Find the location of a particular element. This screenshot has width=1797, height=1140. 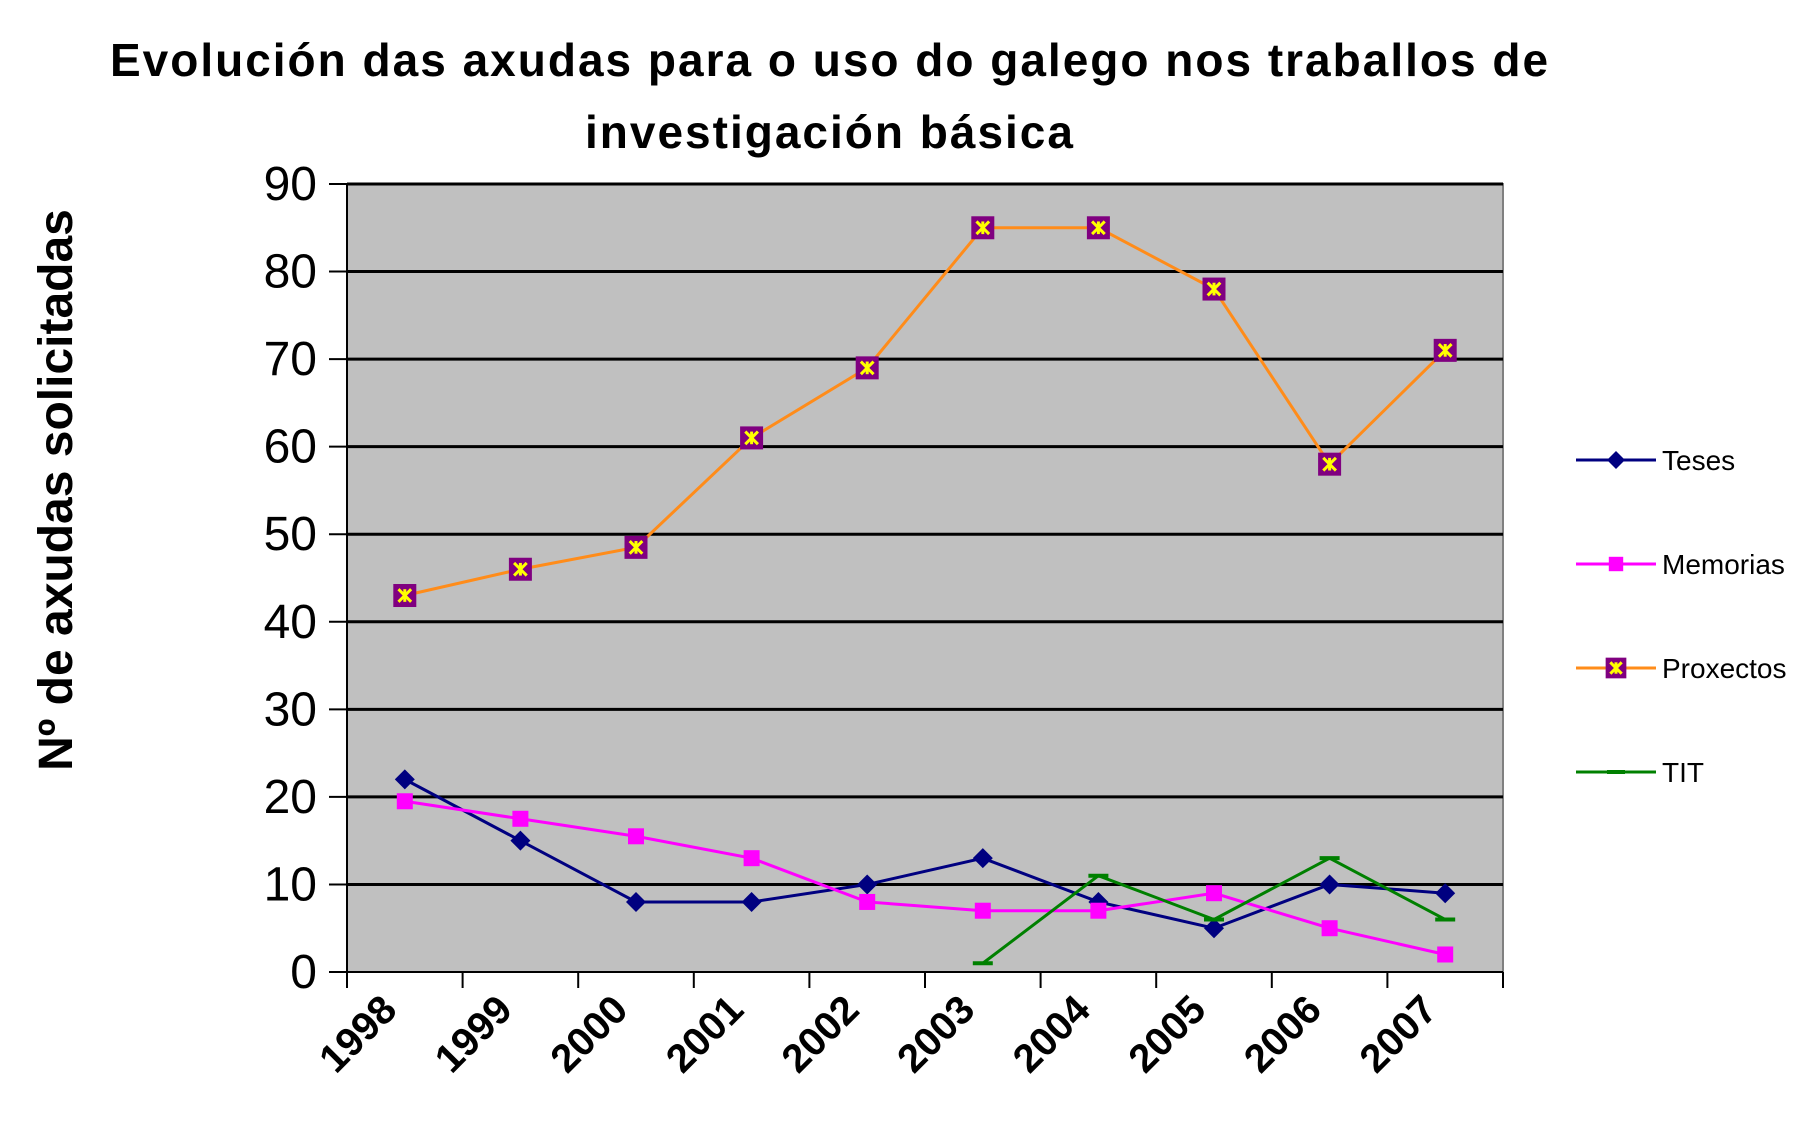

legend-item: Proxectos is located at coordinates (1681, 668).